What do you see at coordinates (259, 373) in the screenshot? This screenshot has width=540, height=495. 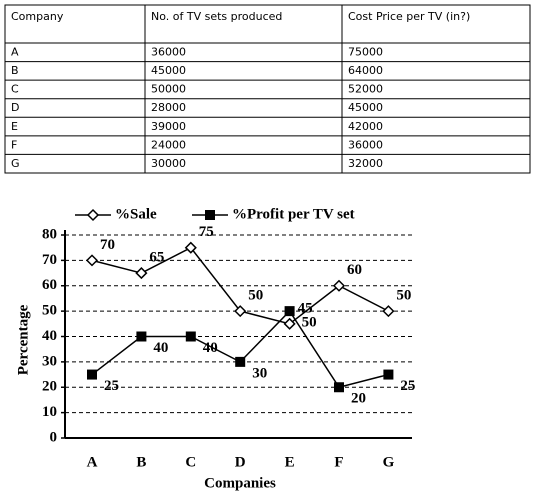 I see `data-label: 30` at bounding box center [259, 373].